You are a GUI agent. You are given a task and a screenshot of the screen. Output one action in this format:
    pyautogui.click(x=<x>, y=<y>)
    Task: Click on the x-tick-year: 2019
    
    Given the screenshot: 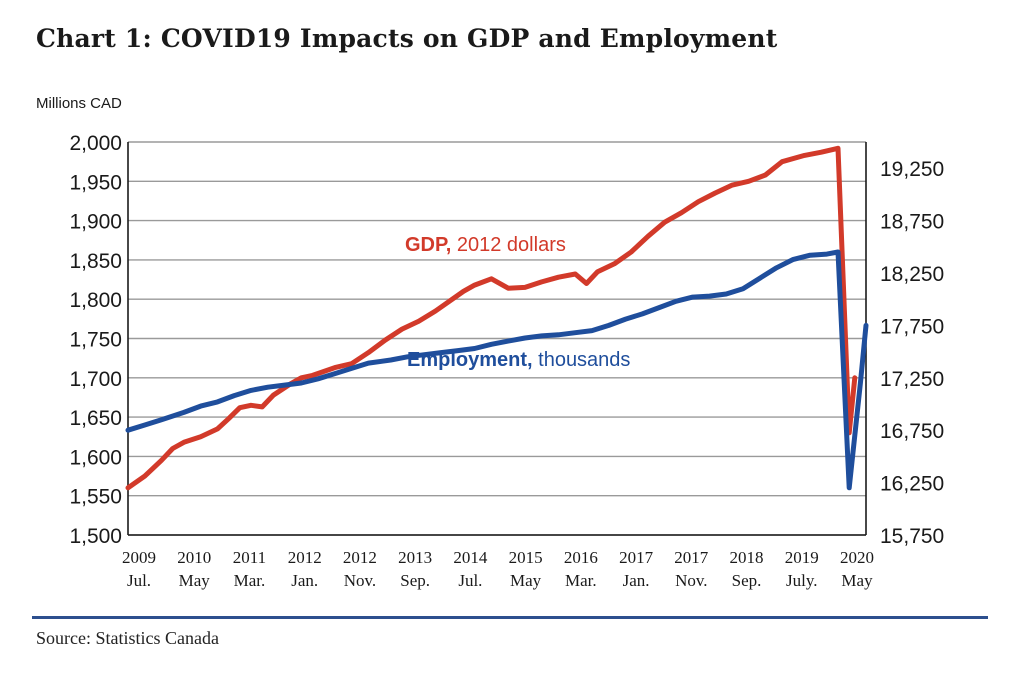 What is the action you would take?
    pyautogui.click(x=802, y=557)
    